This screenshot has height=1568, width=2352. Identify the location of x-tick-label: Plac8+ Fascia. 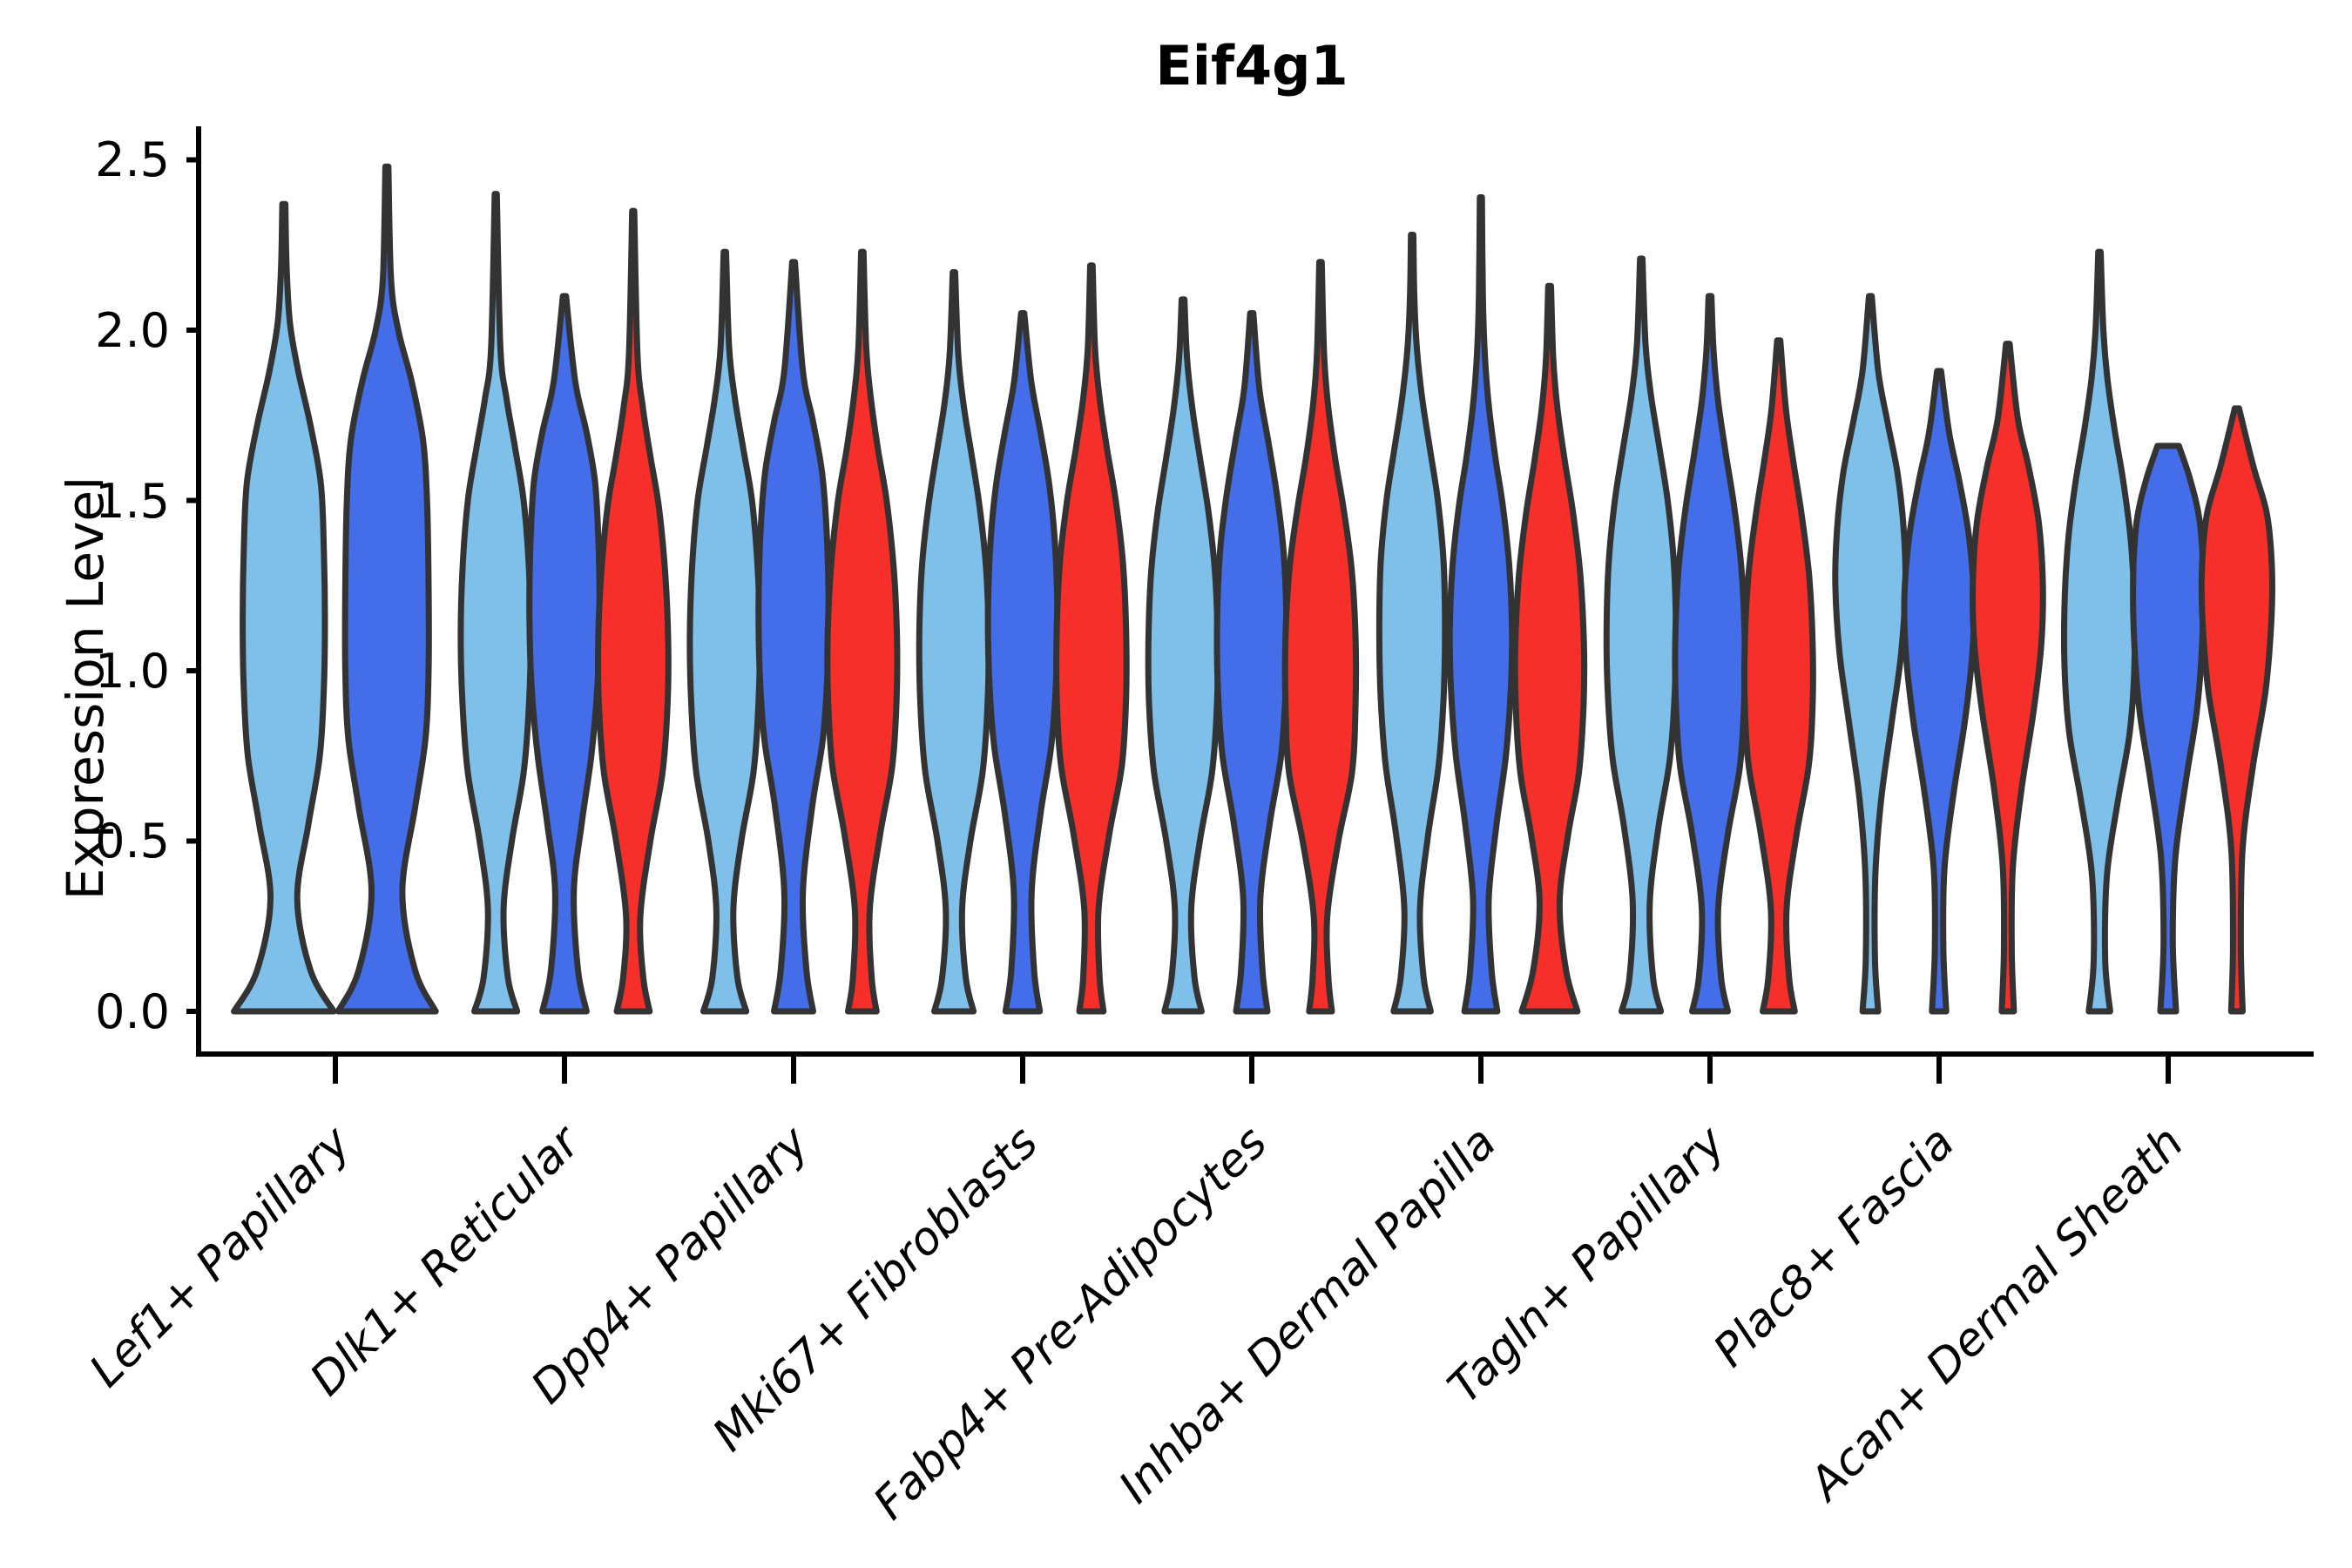
(1834, 1247).